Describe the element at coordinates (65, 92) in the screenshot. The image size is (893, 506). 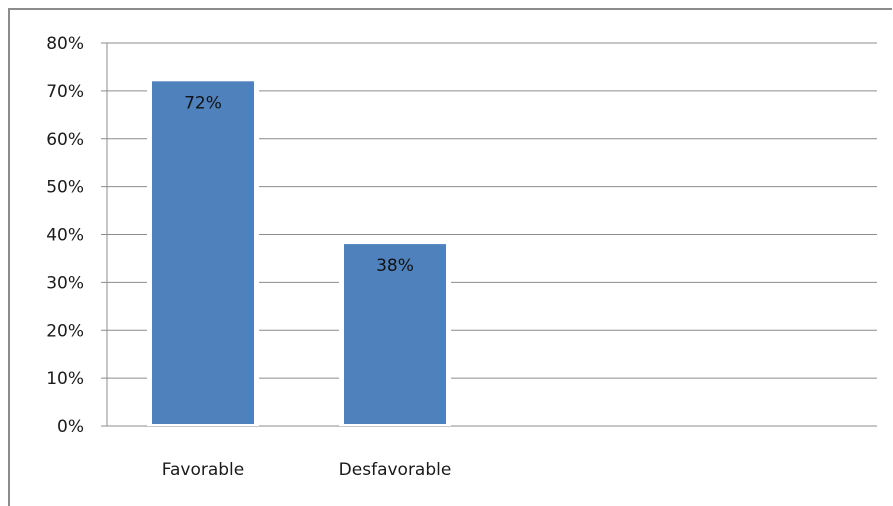
I see `y-tick-label: 70%` at that location.